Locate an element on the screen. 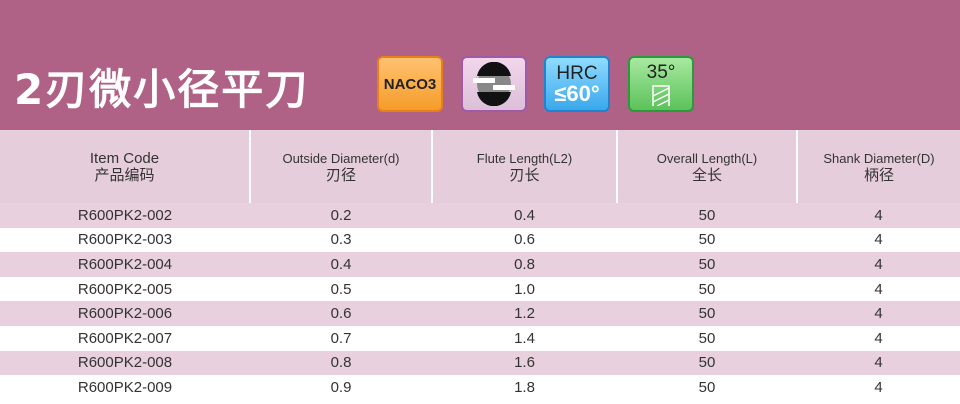  column-header-en: Outside Diameter(d) is located at coordinates (341, 158).